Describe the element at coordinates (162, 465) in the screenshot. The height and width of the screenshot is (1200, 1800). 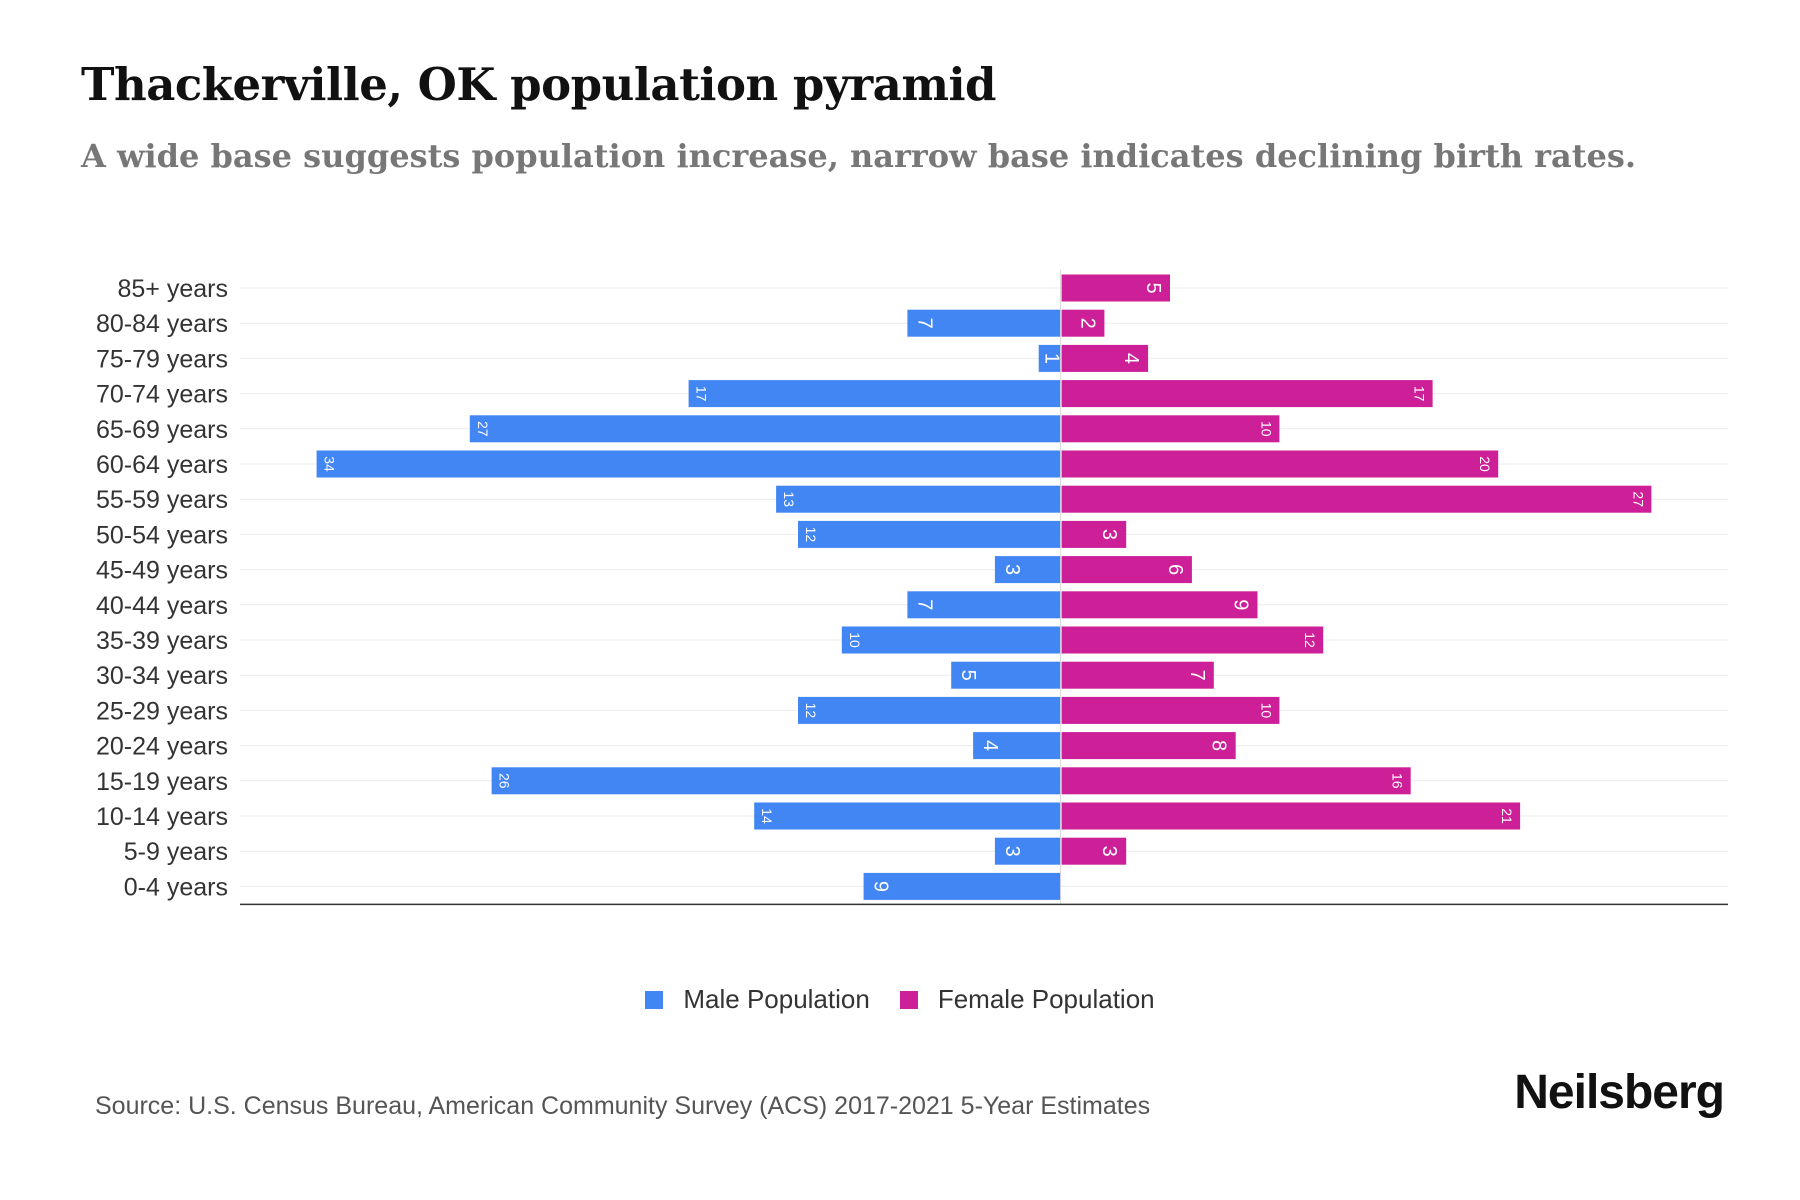
I see `y-tick-label: 60-64 years` at that location.